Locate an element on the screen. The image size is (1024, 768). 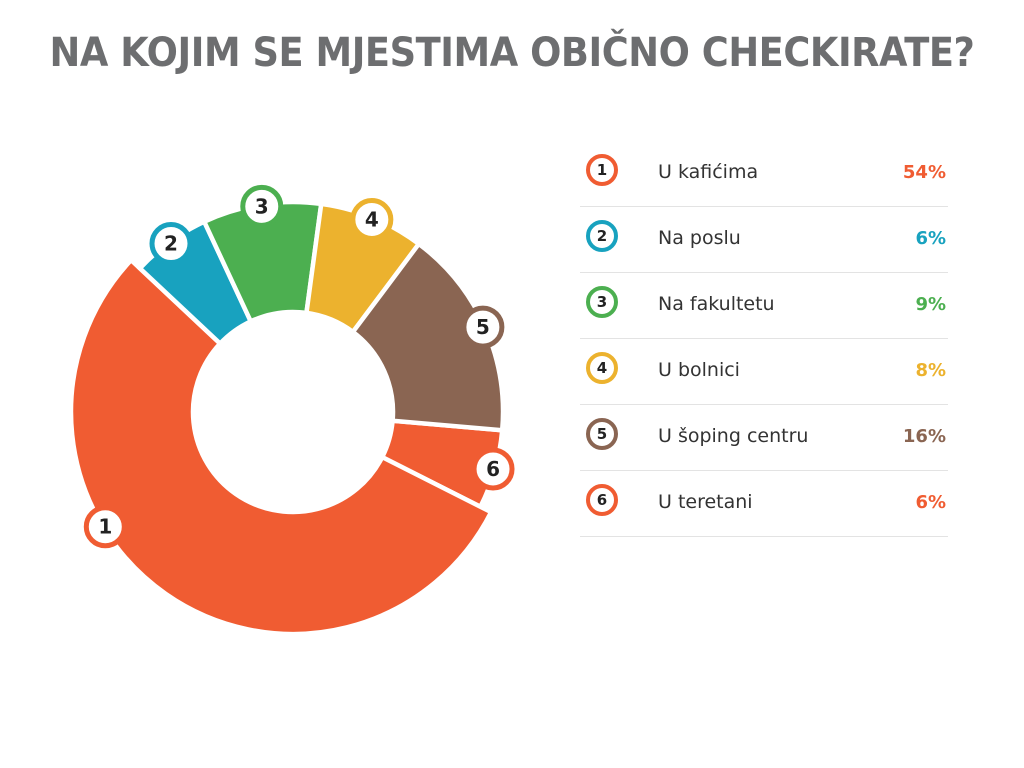
slice-badge-5: 5 is located at coordinates (483, 327).